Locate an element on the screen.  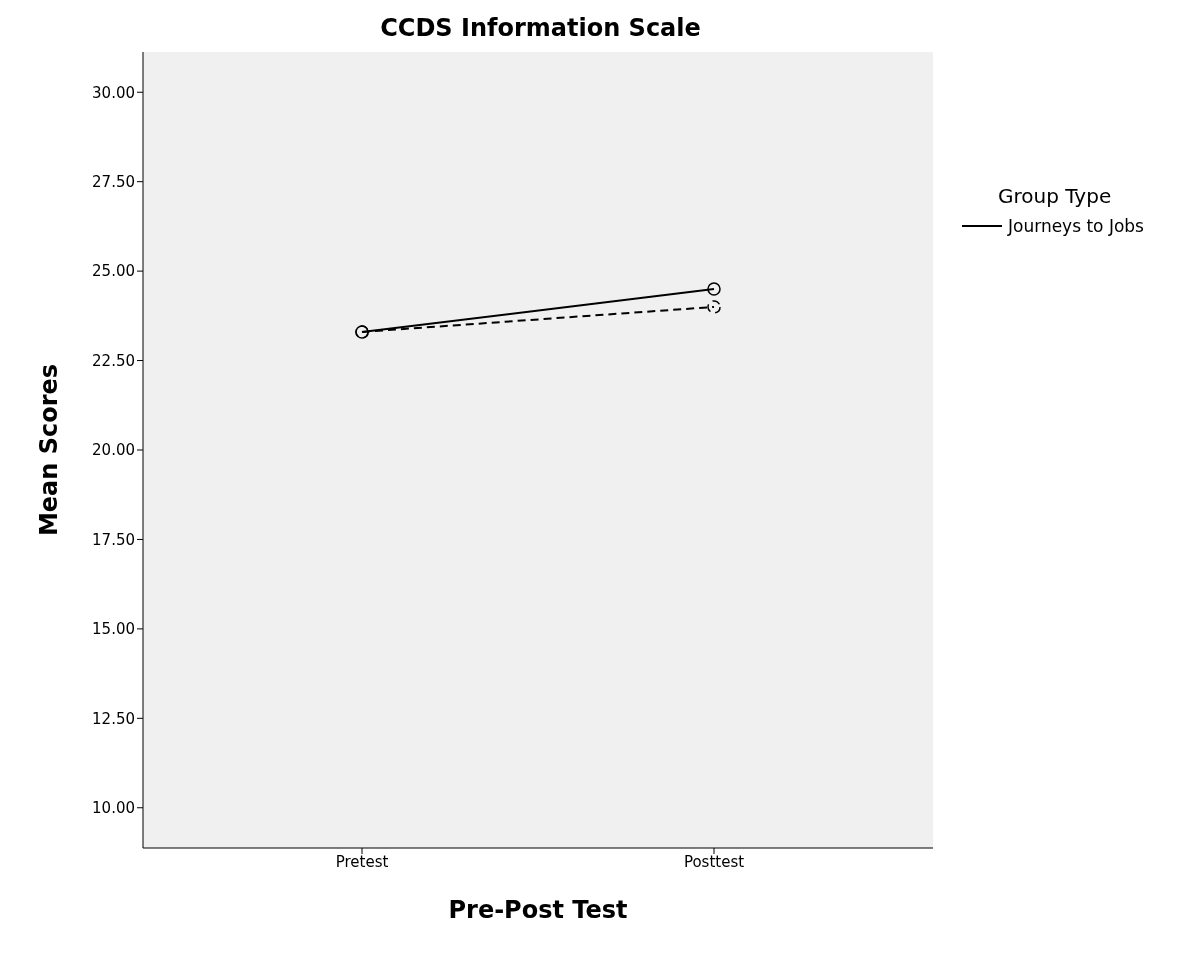
x-tick-label: Posttest is located at coordinates (714, 861).